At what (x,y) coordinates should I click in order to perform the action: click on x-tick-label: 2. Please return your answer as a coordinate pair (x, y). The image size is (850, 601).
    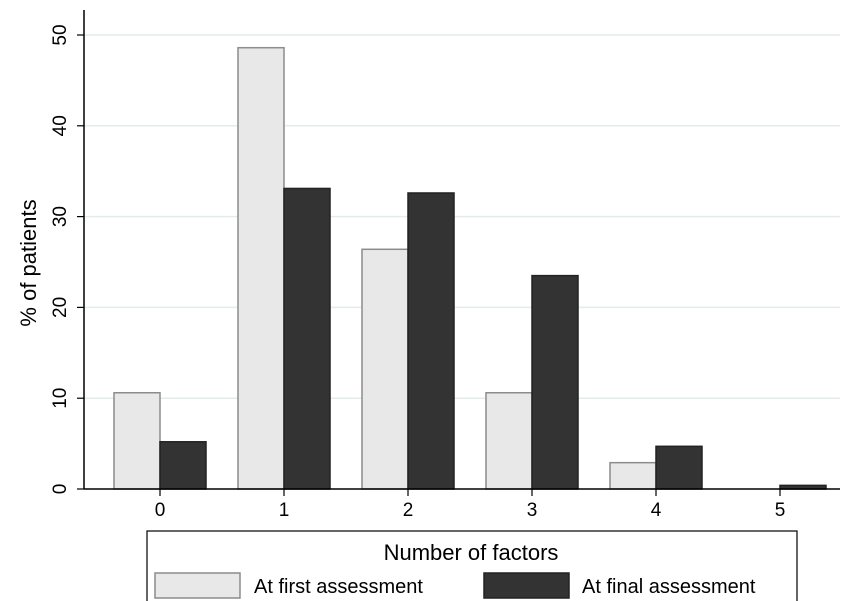
    Looking at the image, I should click on (408, 510).